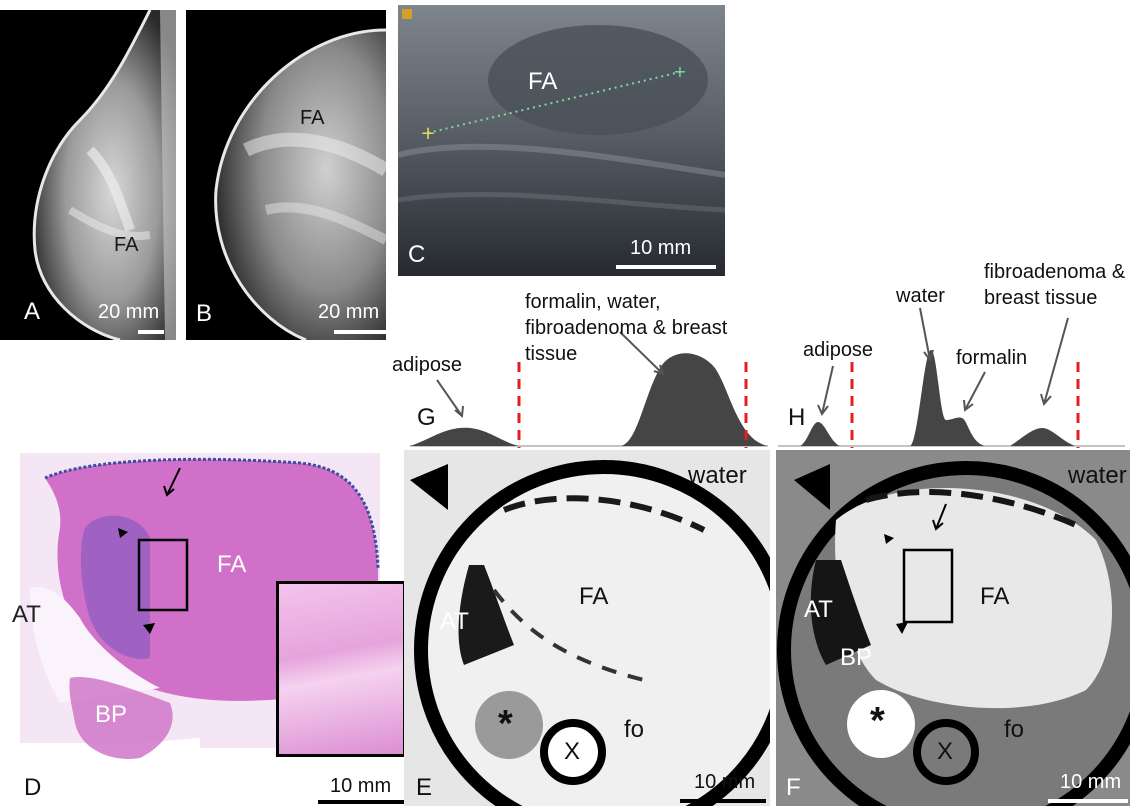 This screenshot has height=806, width=1130. I want to click on panel-h-fb-label-line1: fibroadenoma &, so click(1055, 272).